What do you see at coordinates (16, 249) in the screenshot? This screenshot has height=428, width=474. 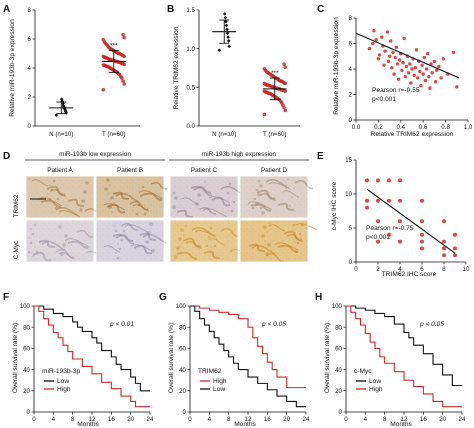 I see `panel-d-row-c-myc: C-Myc` at bounding box center [16, 249].